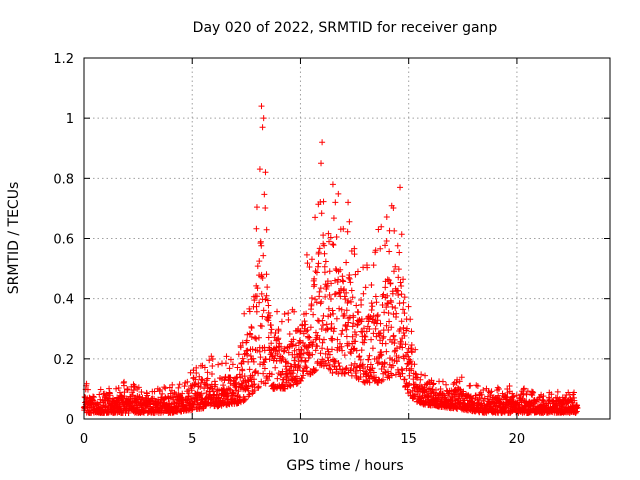  I want to click on x-tick-label: 10, so click(300, 439).